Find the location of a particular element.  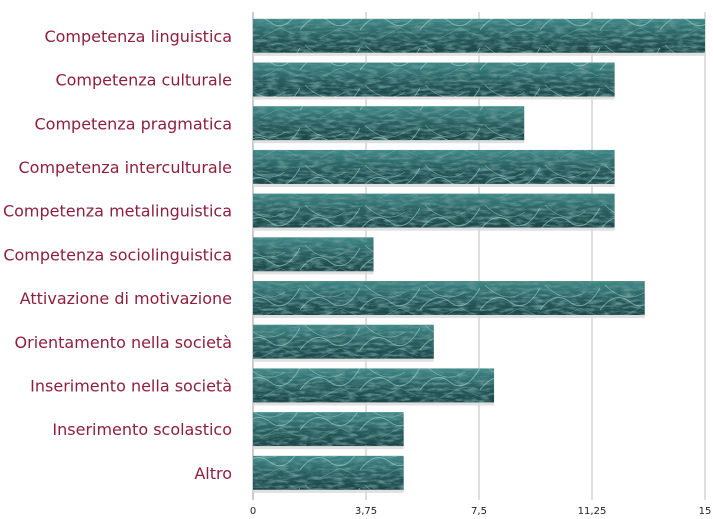

category-label: Competenza metalinguistica is located at coordinates (117, 211).